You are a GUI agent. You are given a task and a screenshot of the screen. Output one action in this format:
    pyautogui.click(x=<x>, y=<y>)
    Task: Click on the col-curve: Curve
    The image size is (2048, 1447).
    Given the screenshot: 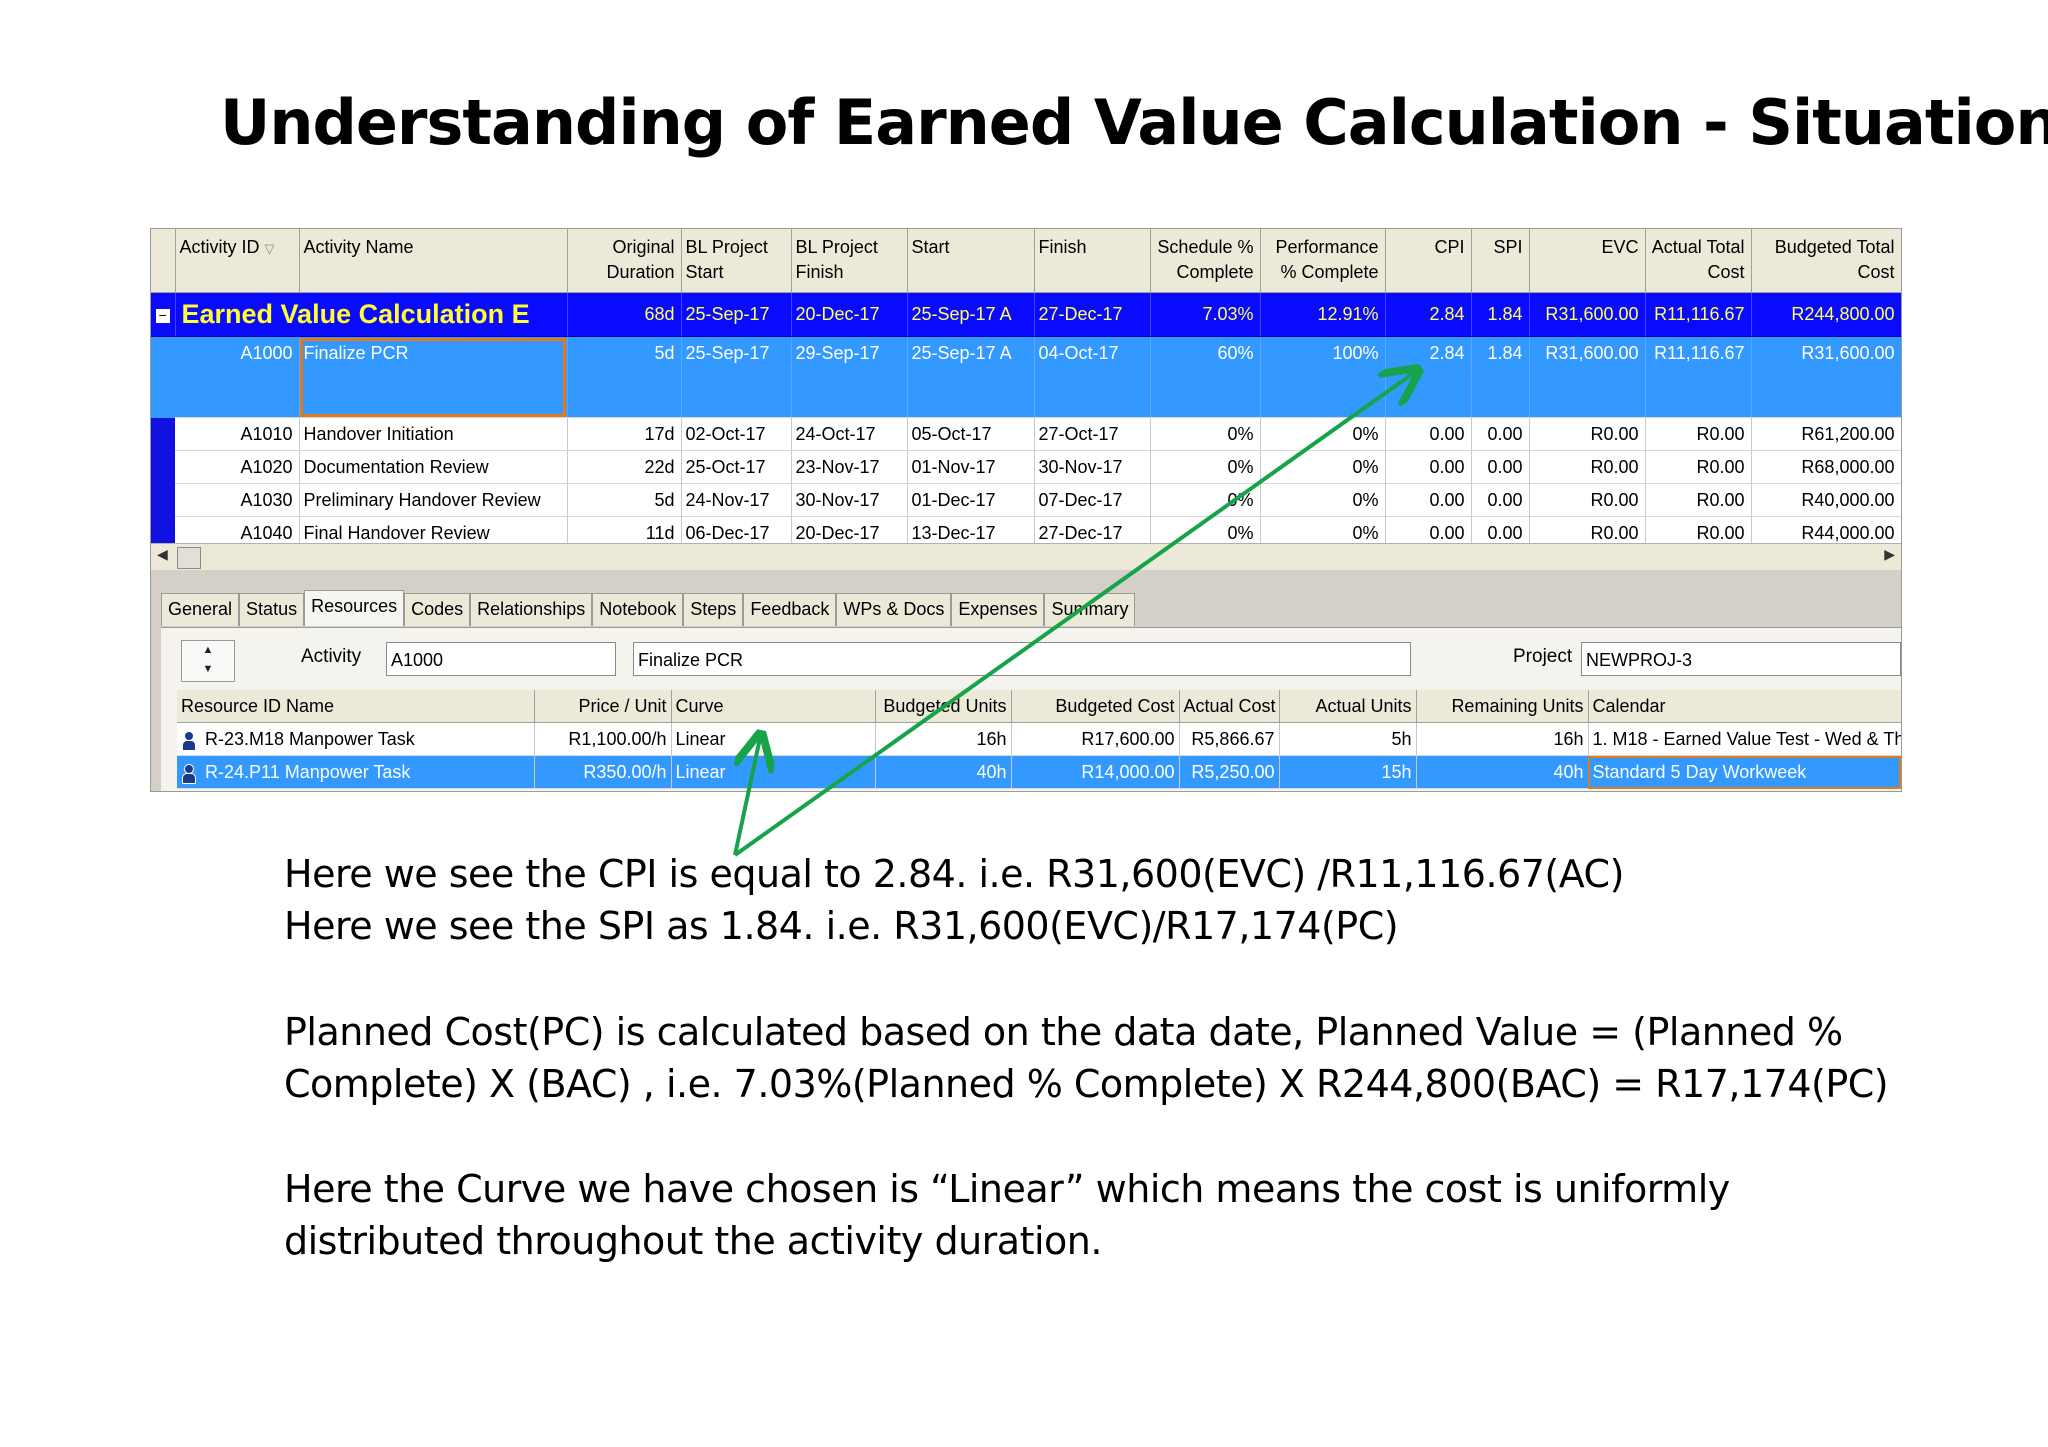 What is the action you would take?
    pyautogui.click(x=773, y=706)
    